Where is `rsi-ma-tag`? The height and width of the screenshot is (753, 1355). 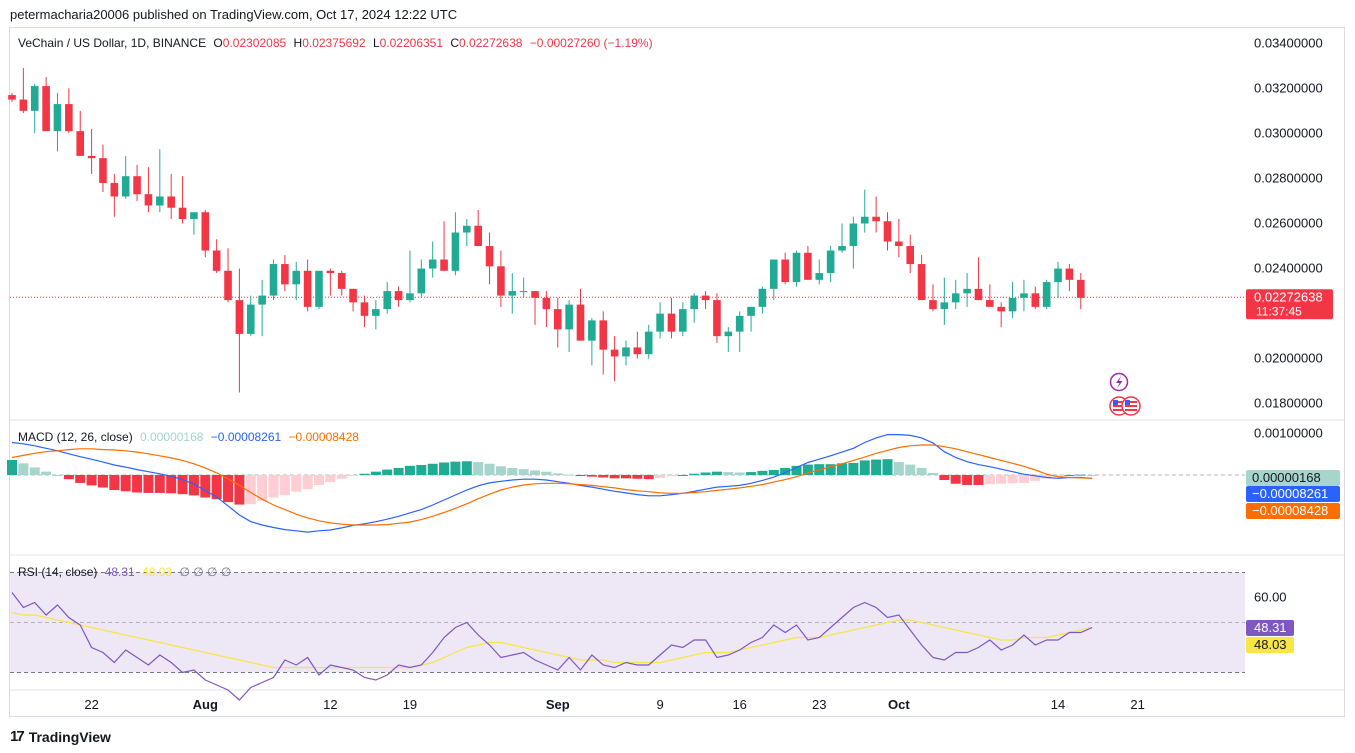 rsi-ma-tag is located at coordinates (1270, 645).